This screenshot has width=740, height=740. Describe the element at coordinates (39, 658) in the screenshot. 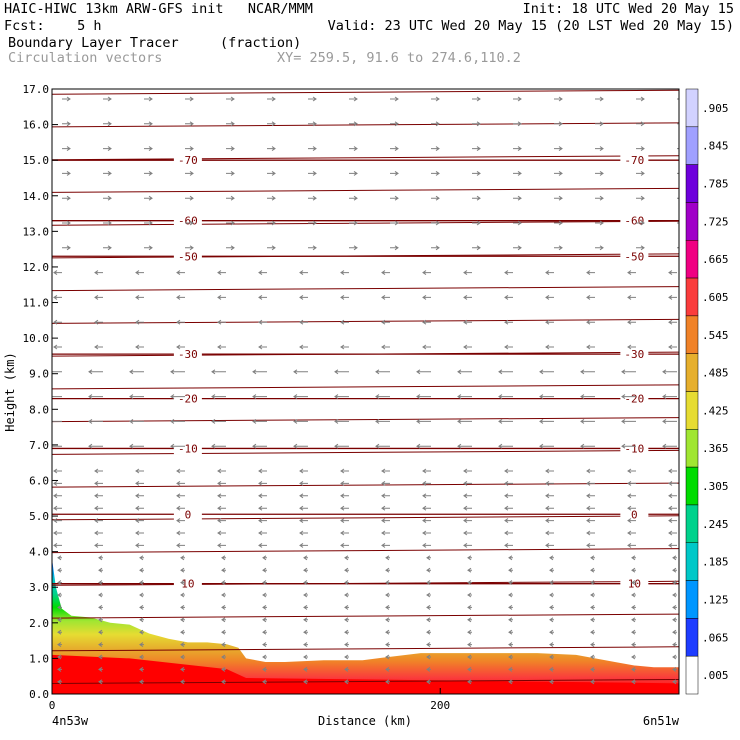

I see `y-tick-label: 1.0` at that location.